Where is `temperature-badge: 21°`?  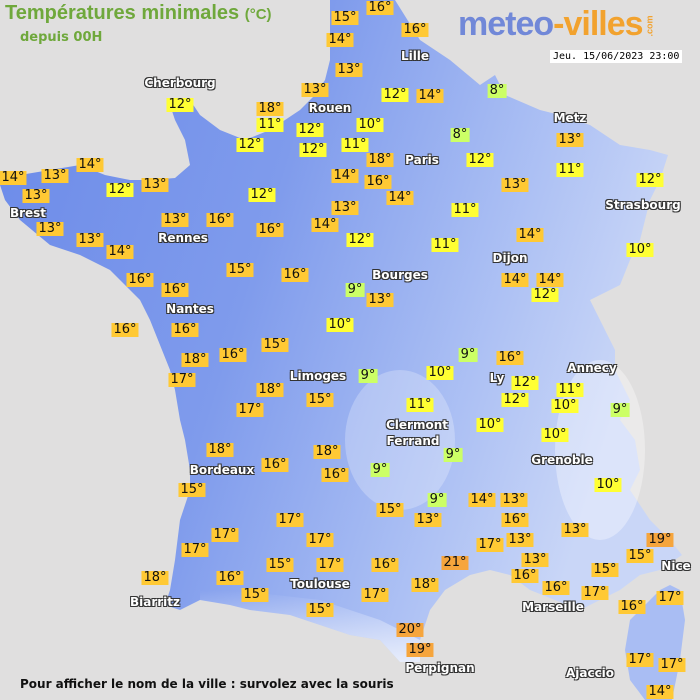
temperature-badge: 21° is located at coordinates (455, 562).